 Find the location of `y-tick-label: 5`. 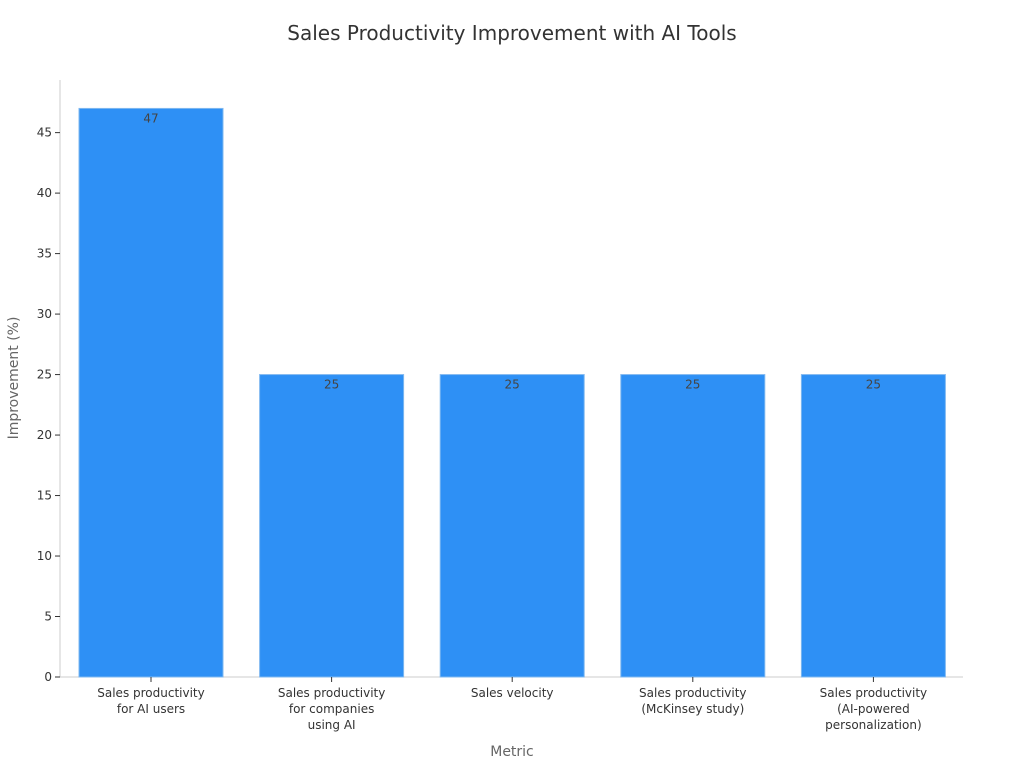

y-tick-label: 5 is located at coordinates (48, 617).